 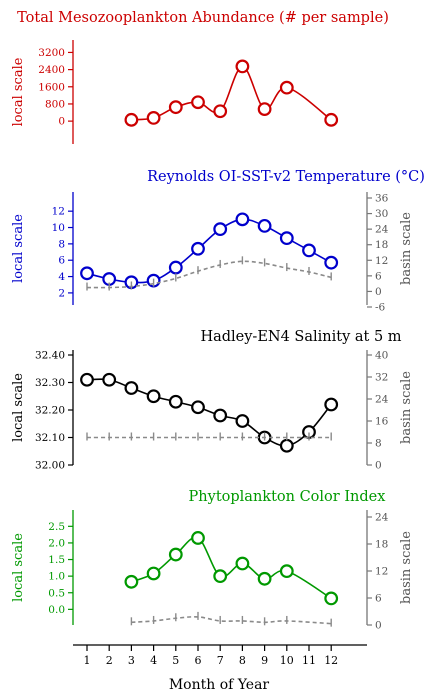 I want to click on left-tick-label: 2400, so click(x=51, y=70).